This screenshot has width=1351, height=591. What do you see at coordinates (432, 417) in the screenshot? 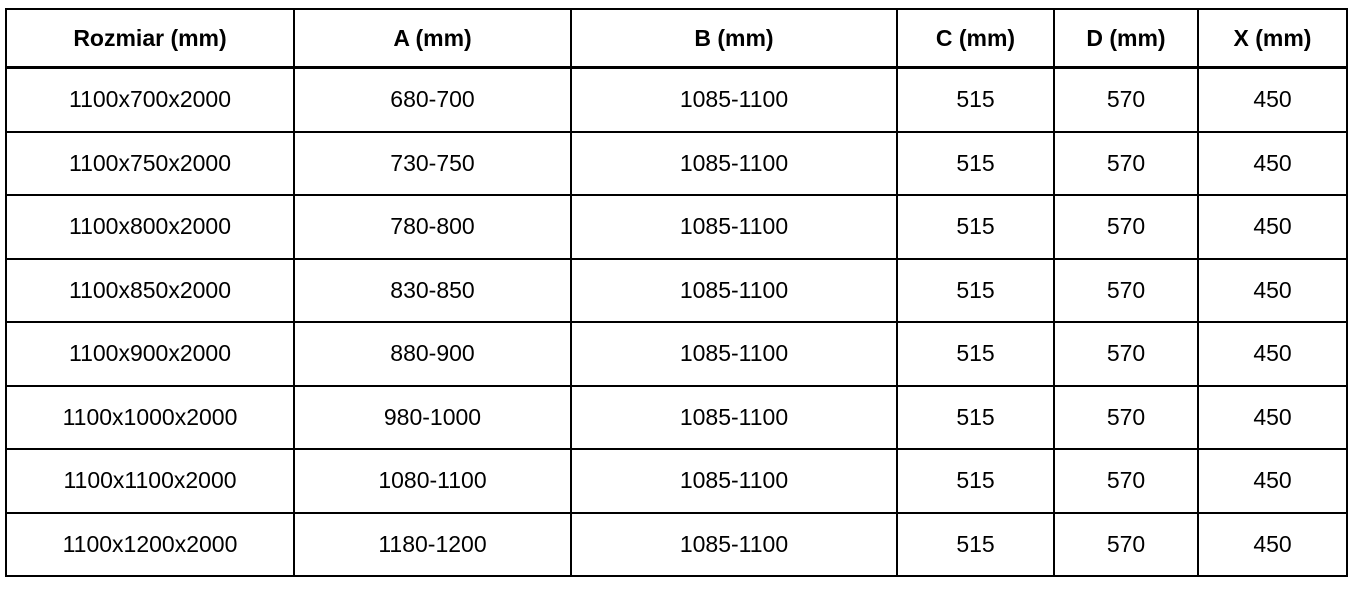
I see `table-cell: 980-1000` at bounding box center [432, 417].